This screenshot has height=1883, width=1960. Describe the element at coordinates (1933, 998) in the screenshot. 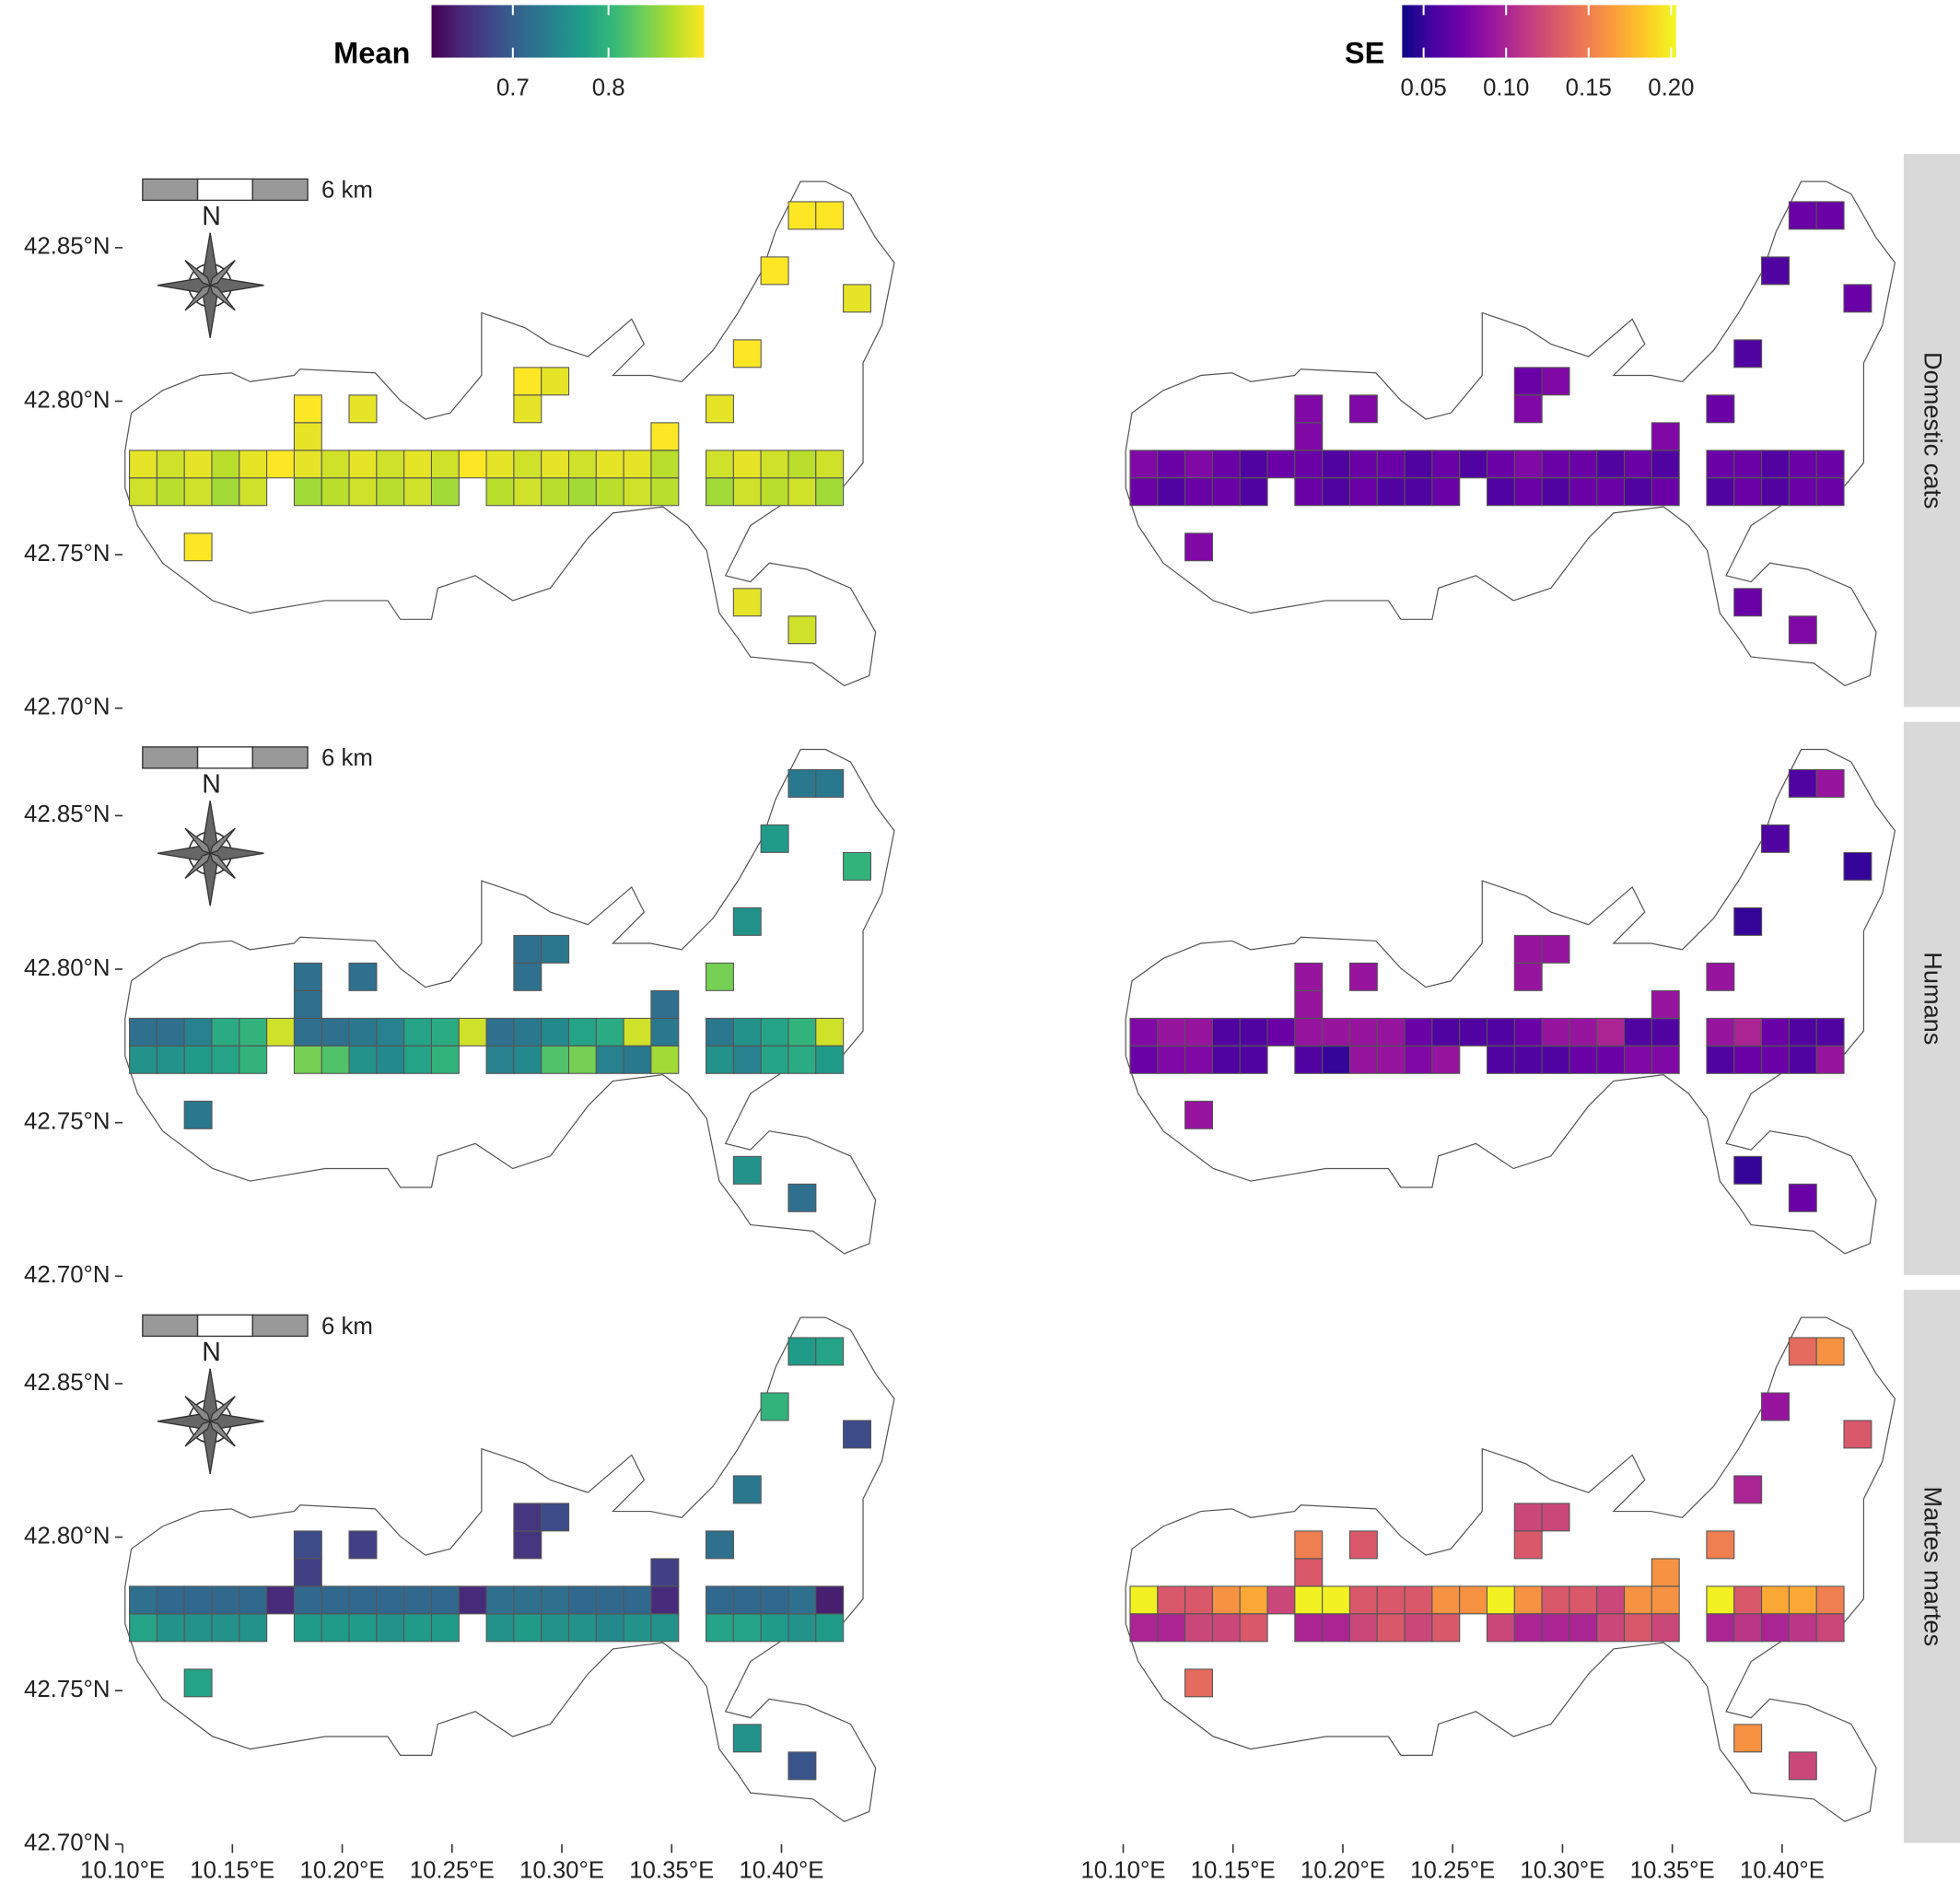

I see `facet-label: Humans` at that location.